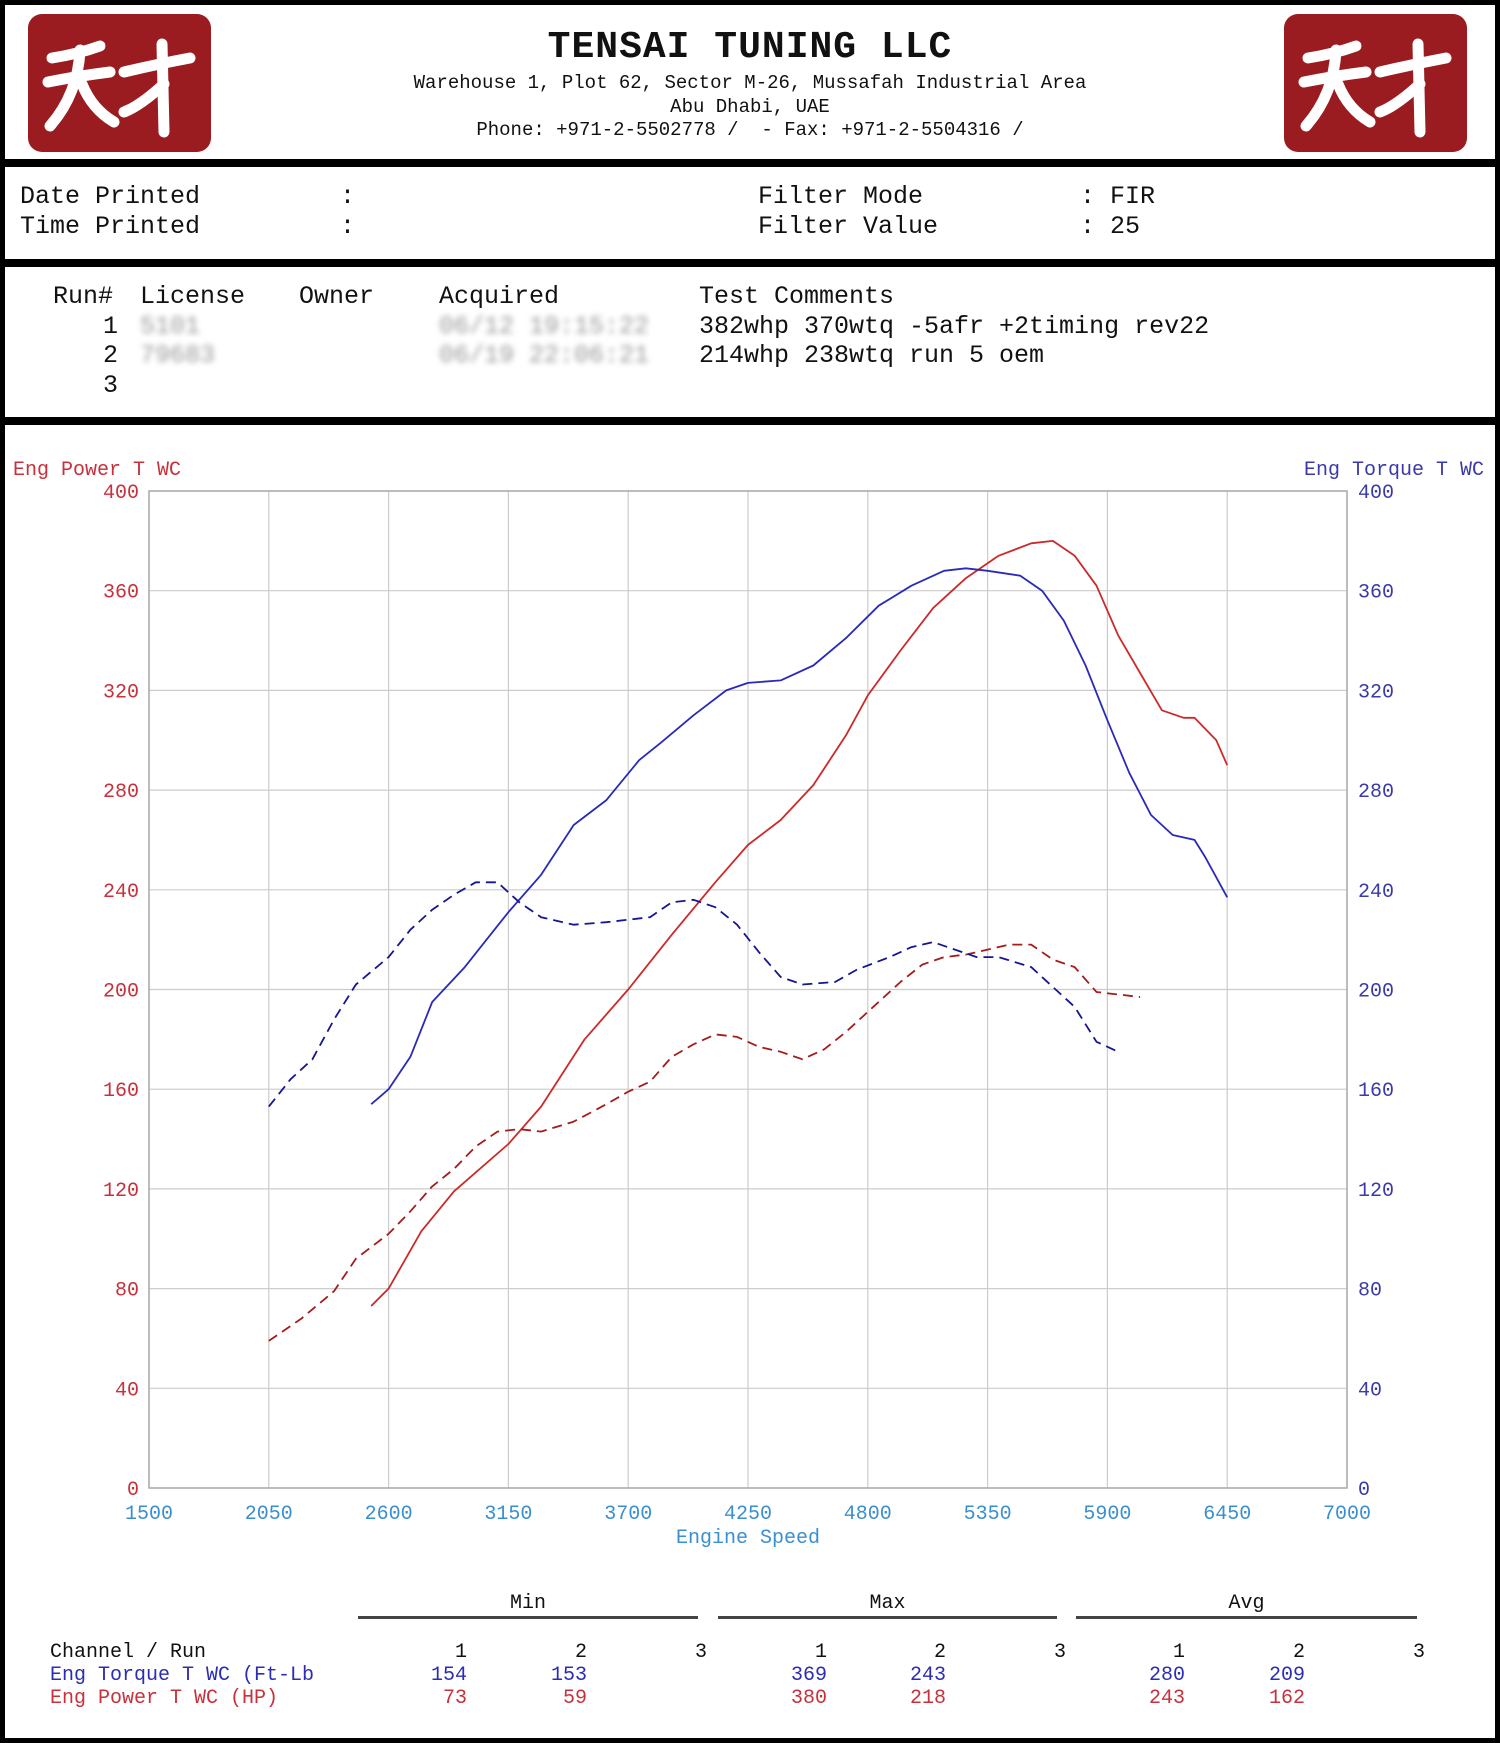  Describe the element at coordinates (348, 196) in the screenshot. I see `date-colon: :` at that location.